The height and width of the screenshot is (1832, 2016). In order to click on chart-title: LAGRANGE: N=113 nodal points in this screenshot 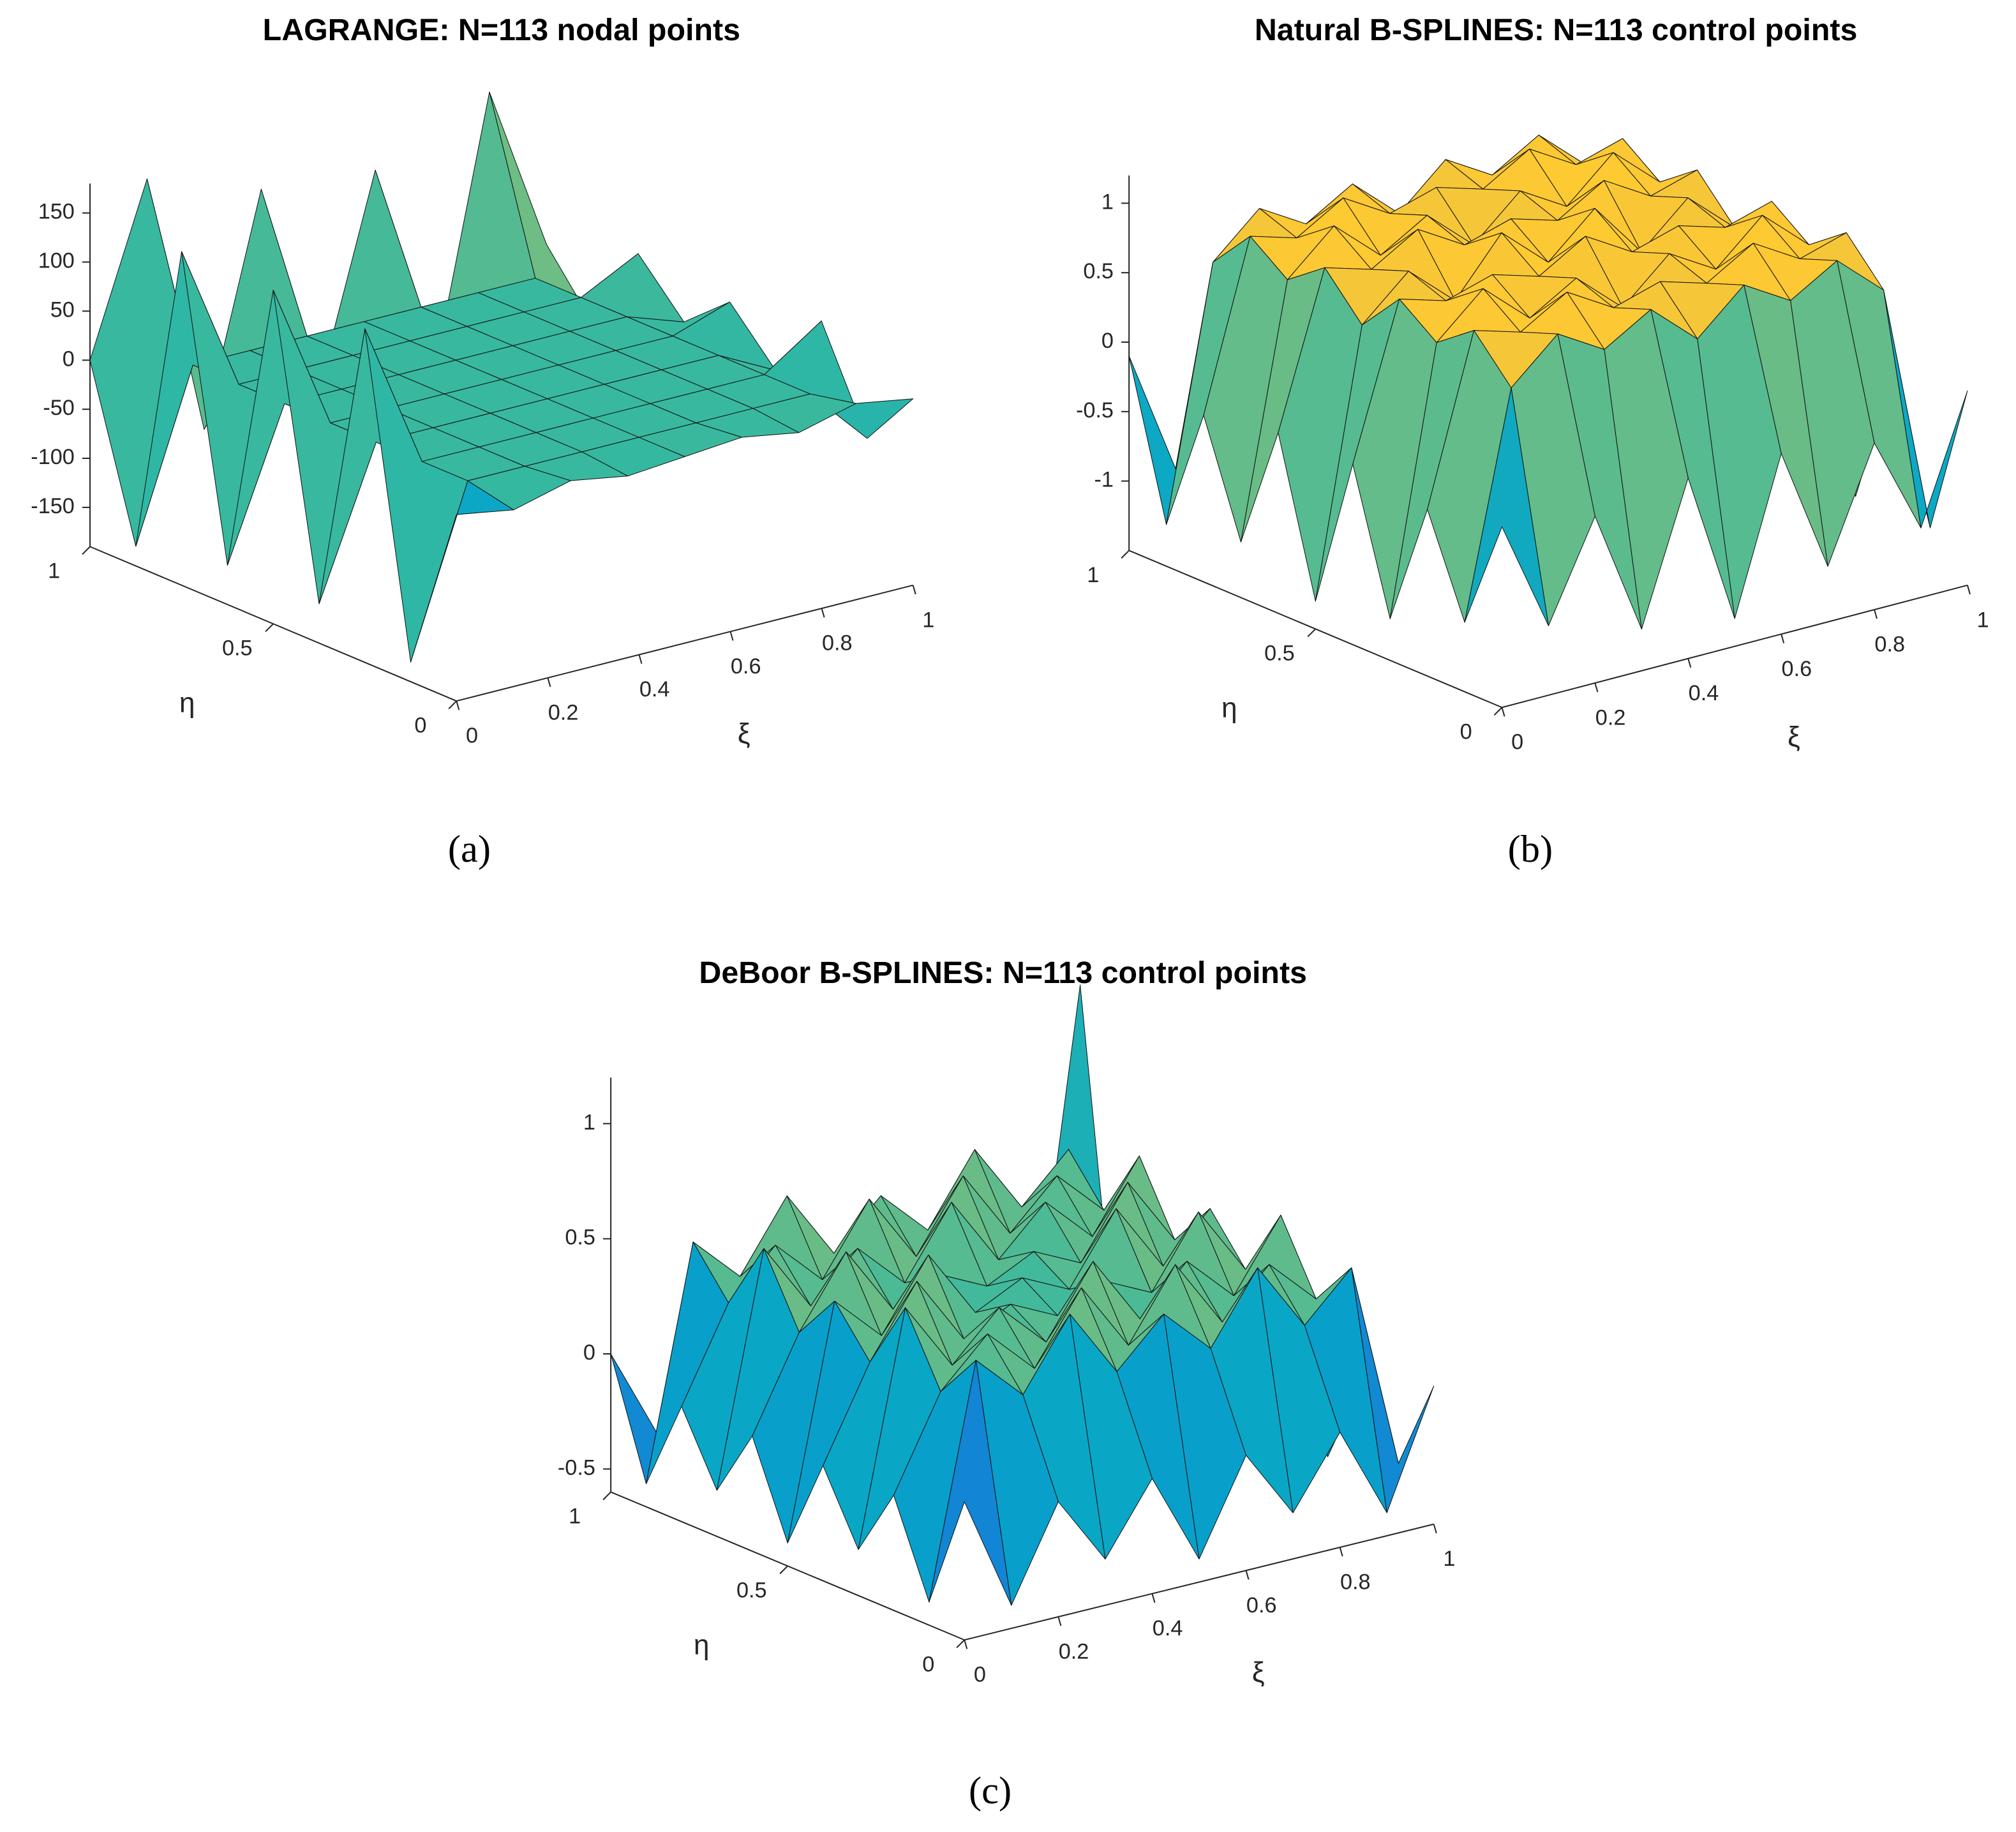, I will do `click(501, 30)`.